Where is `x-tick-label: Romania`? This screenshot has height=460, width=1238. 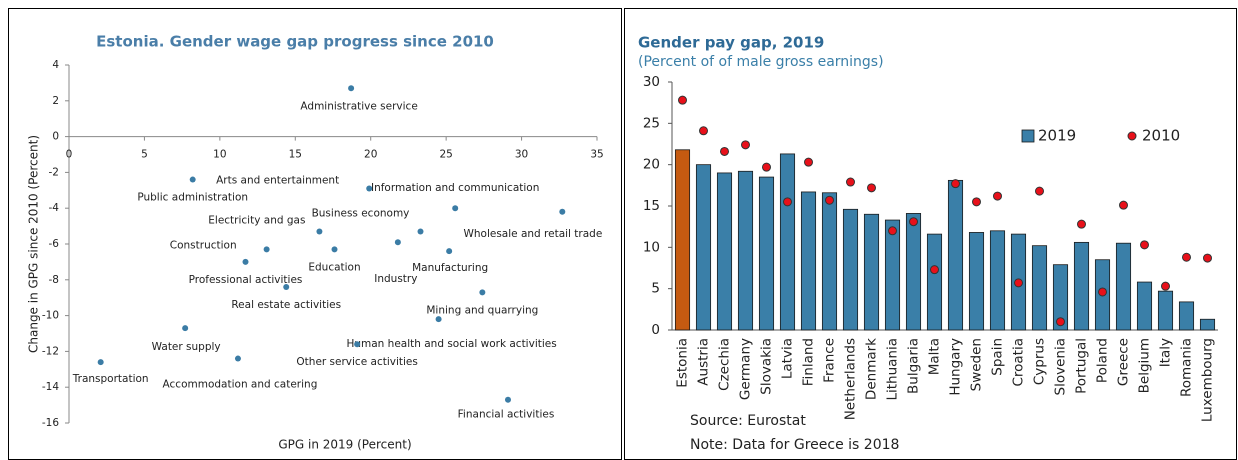
x-tick-label: Romania is located at coordinates (1187, 367).